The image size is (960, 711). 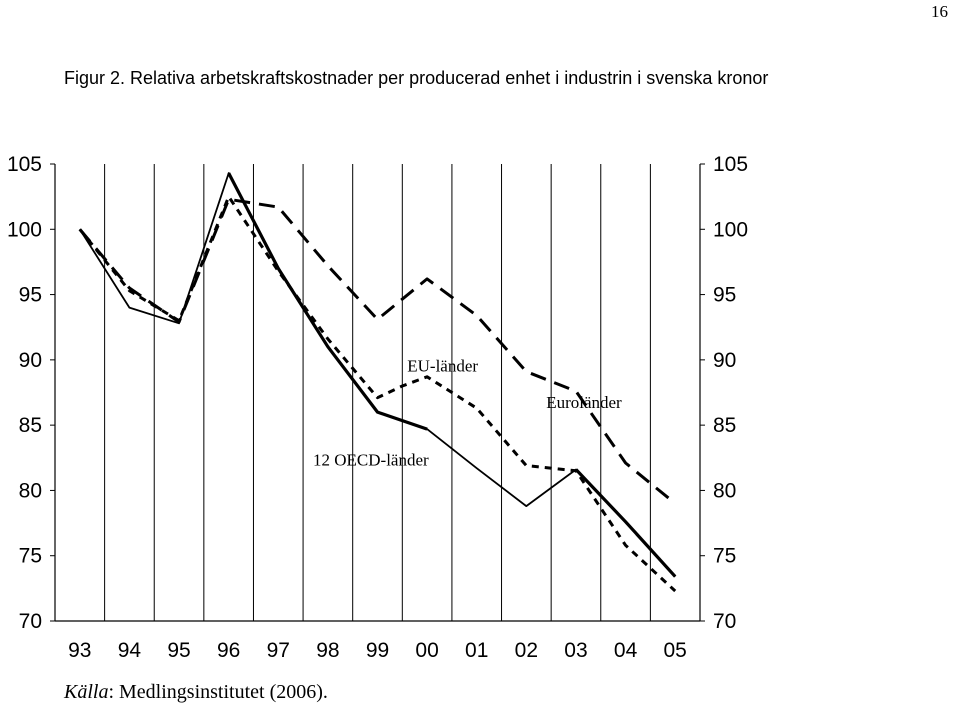 What do you see at coordinates (30, 556) in the screenshot?
I see `y-tick-label-left: 75` at bounding box center [30, 556].